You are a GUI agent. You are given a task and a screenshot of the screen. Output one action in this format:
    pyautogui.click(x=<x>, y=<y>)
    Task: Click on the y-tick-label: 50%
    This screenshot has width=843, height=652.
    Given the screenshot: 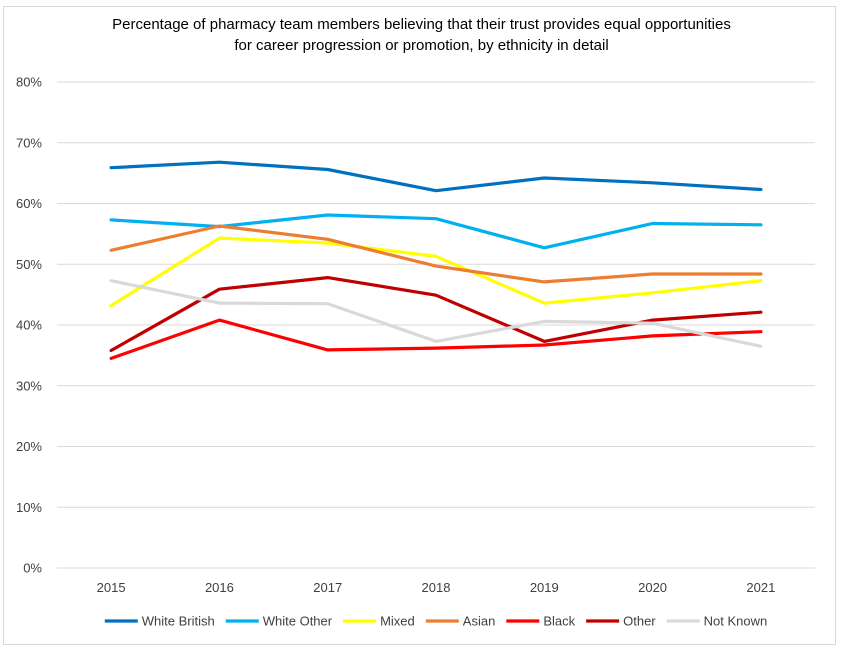 What is the action you would take?
    pyautogui.click(x=29, y=264)
    